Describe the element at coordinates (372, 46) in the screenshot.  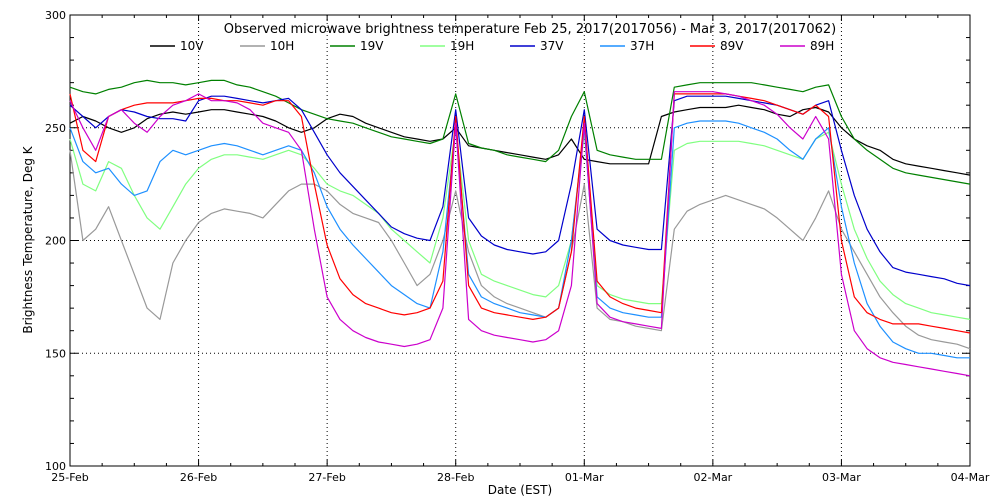
I see `legend-label-19v: 19V` at that location.